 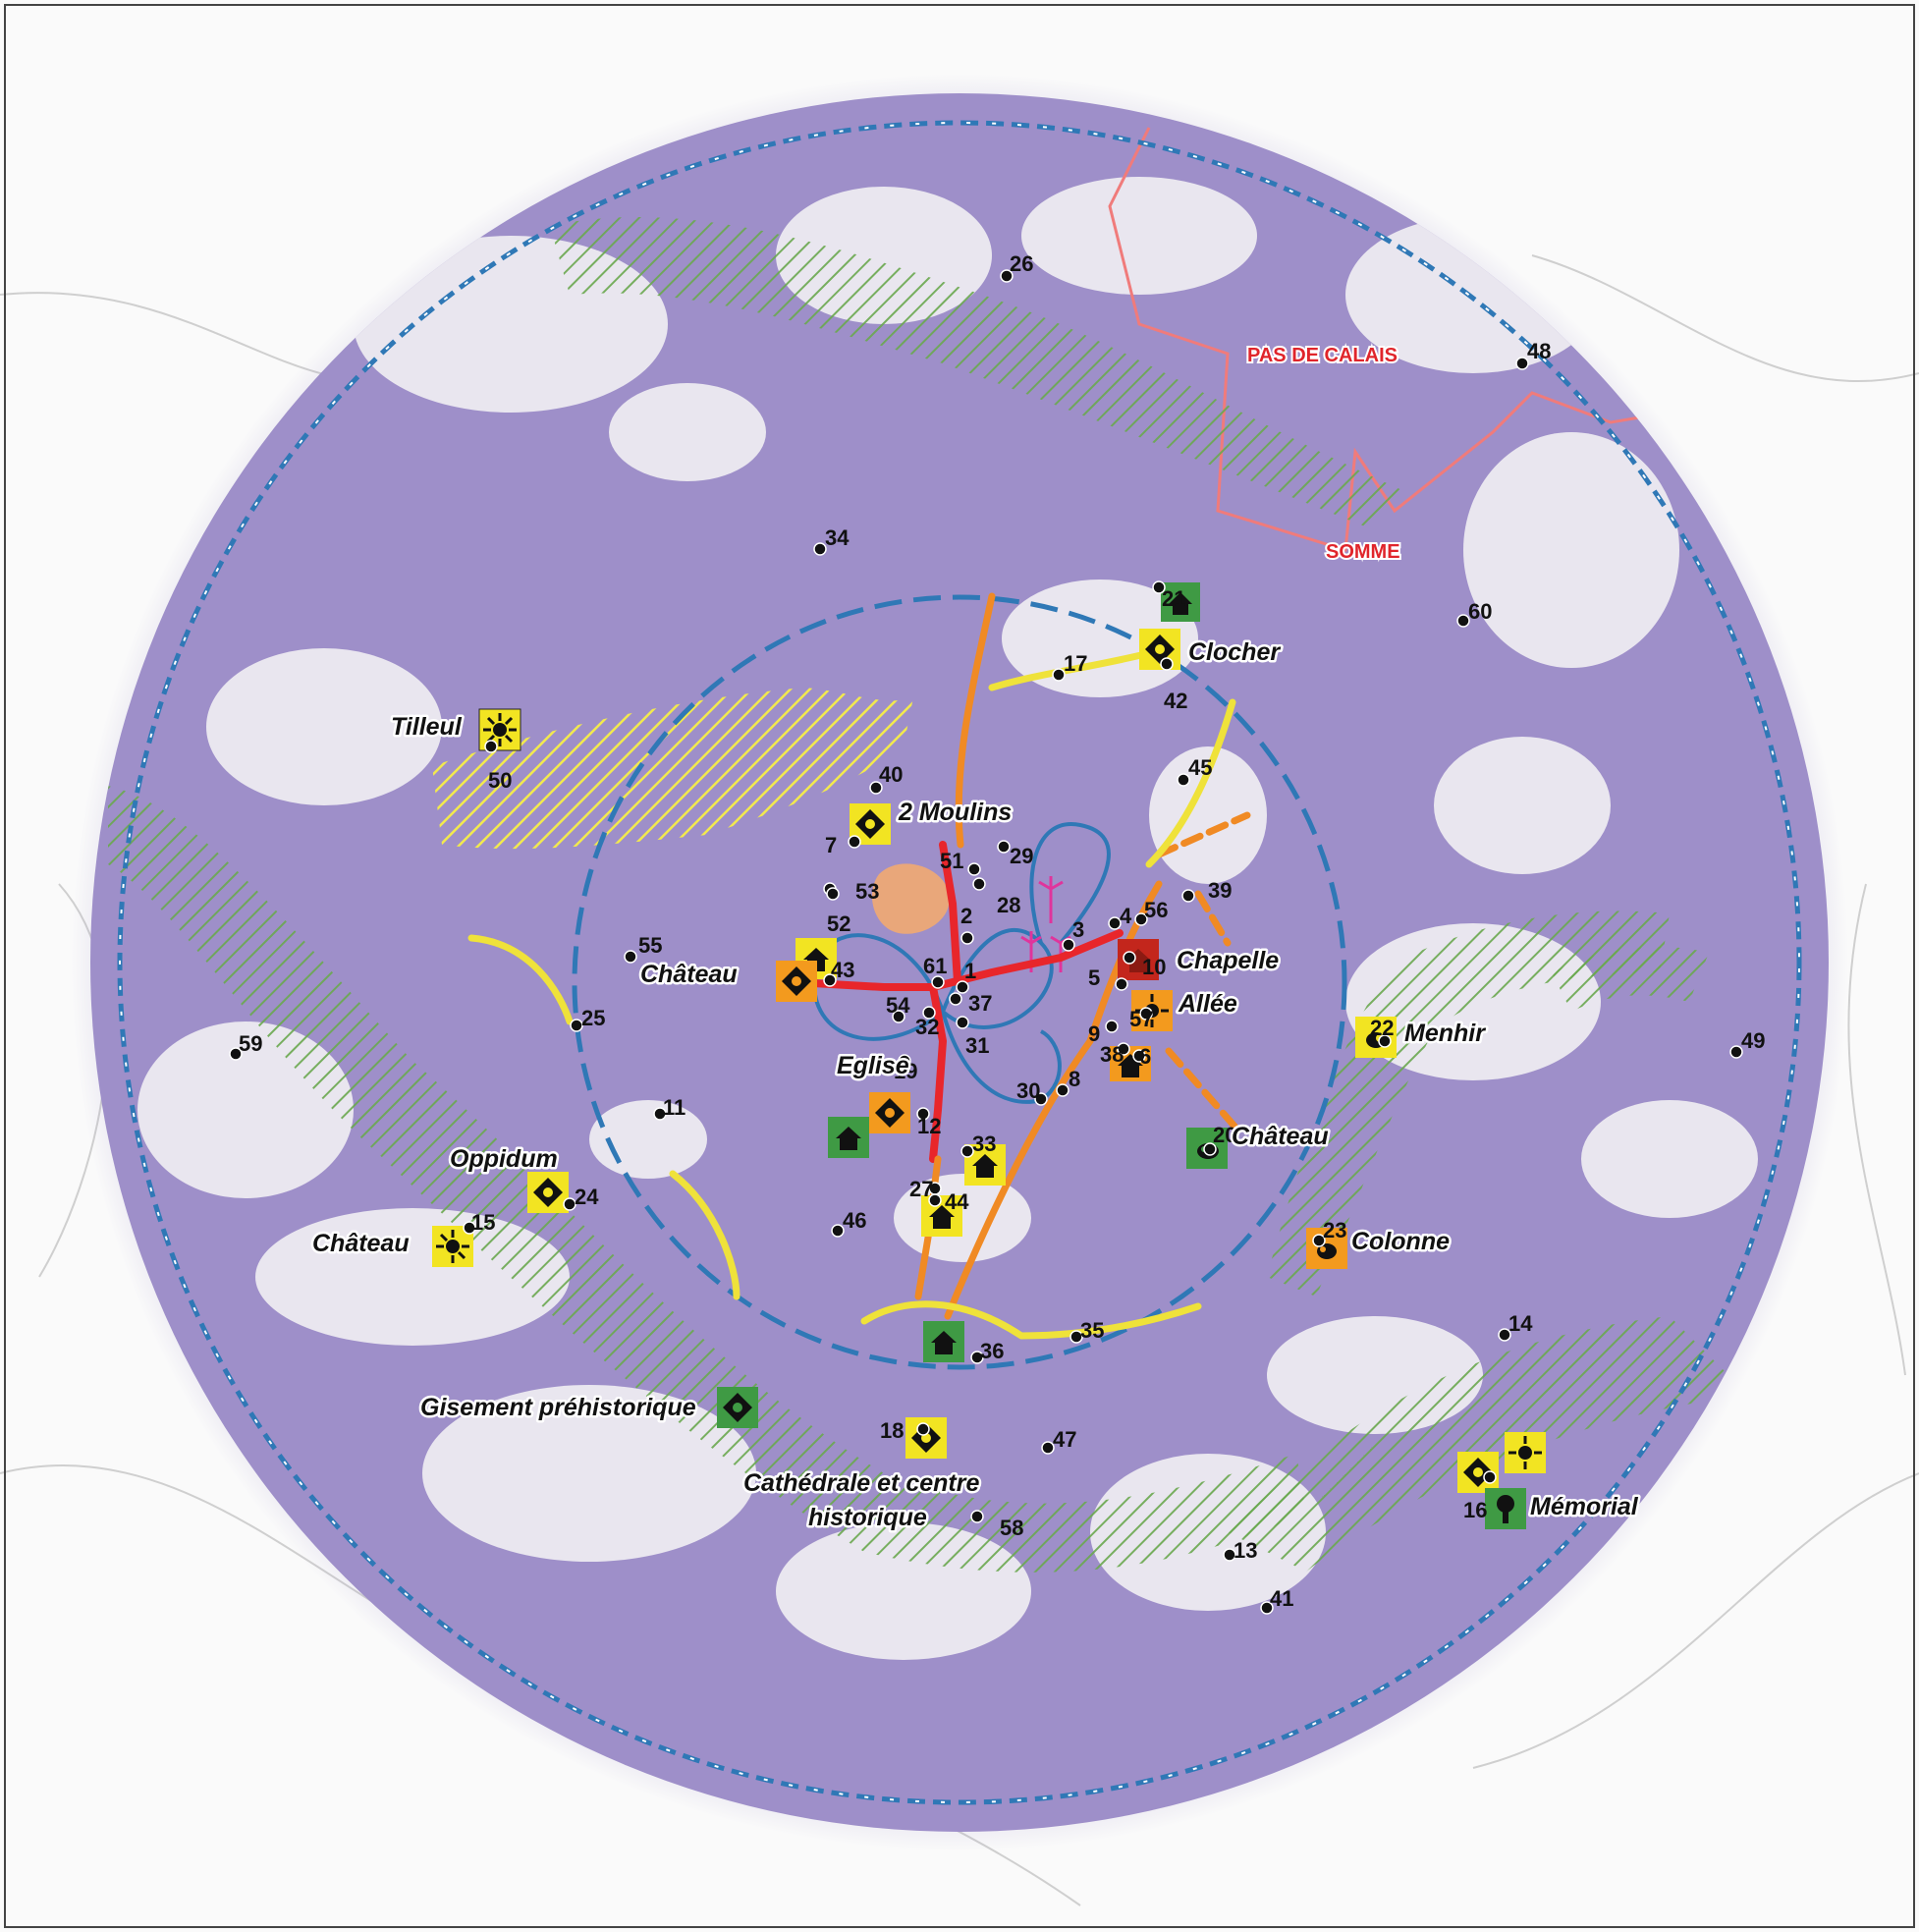 What do you see at coordinates (984, 1144) in the screenshot?
I see `viewpoint-number: 33` at bounding box center [984, 1144].